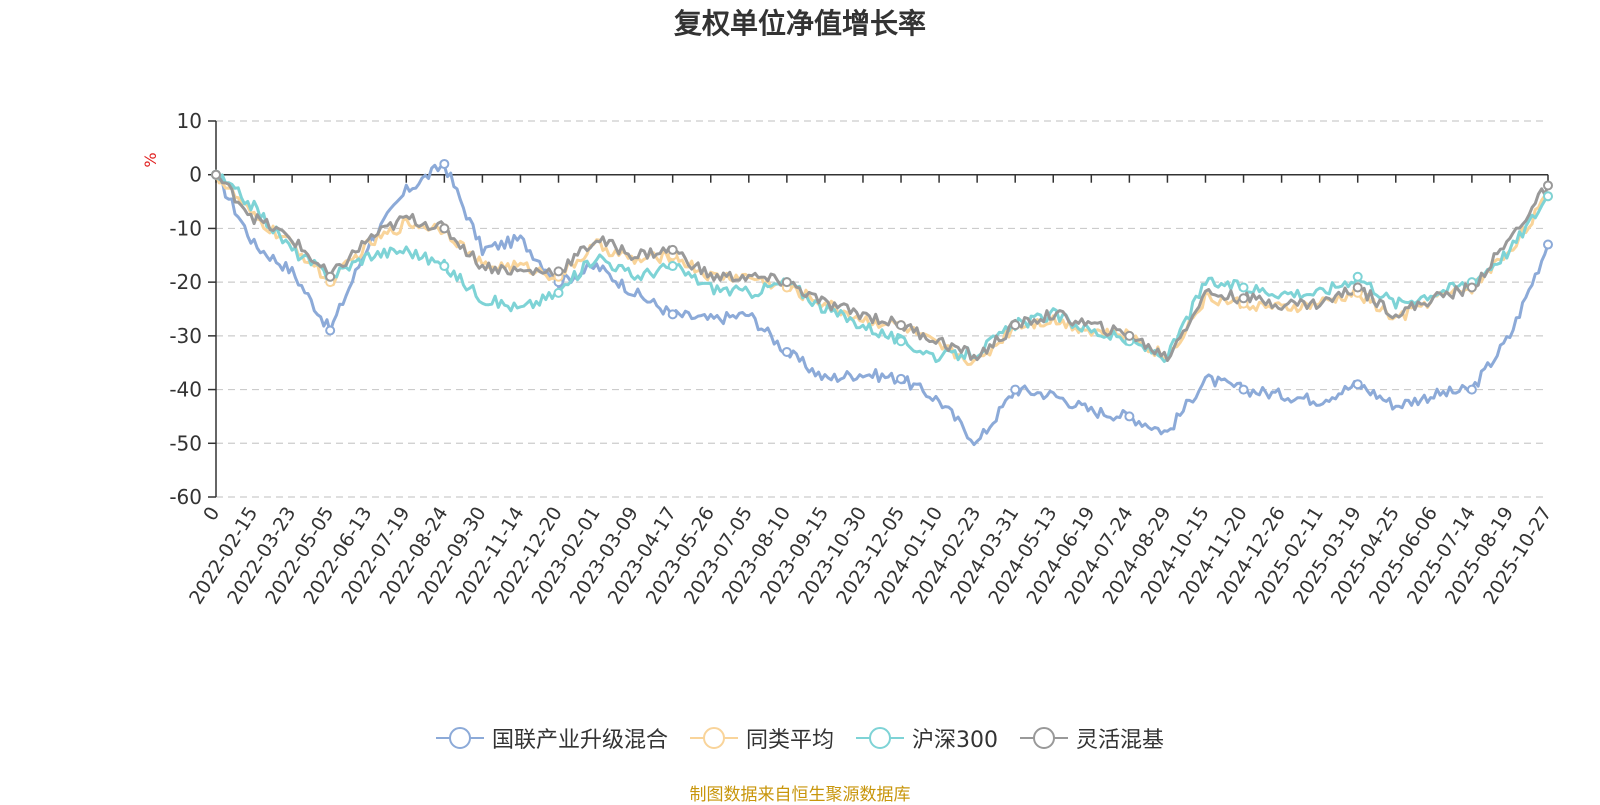 The width and height of the screenshot is (1600, 805). Describe the element at coordinates (185, 390) in the screenshot. I see `y-tick-label: -40` at that location.